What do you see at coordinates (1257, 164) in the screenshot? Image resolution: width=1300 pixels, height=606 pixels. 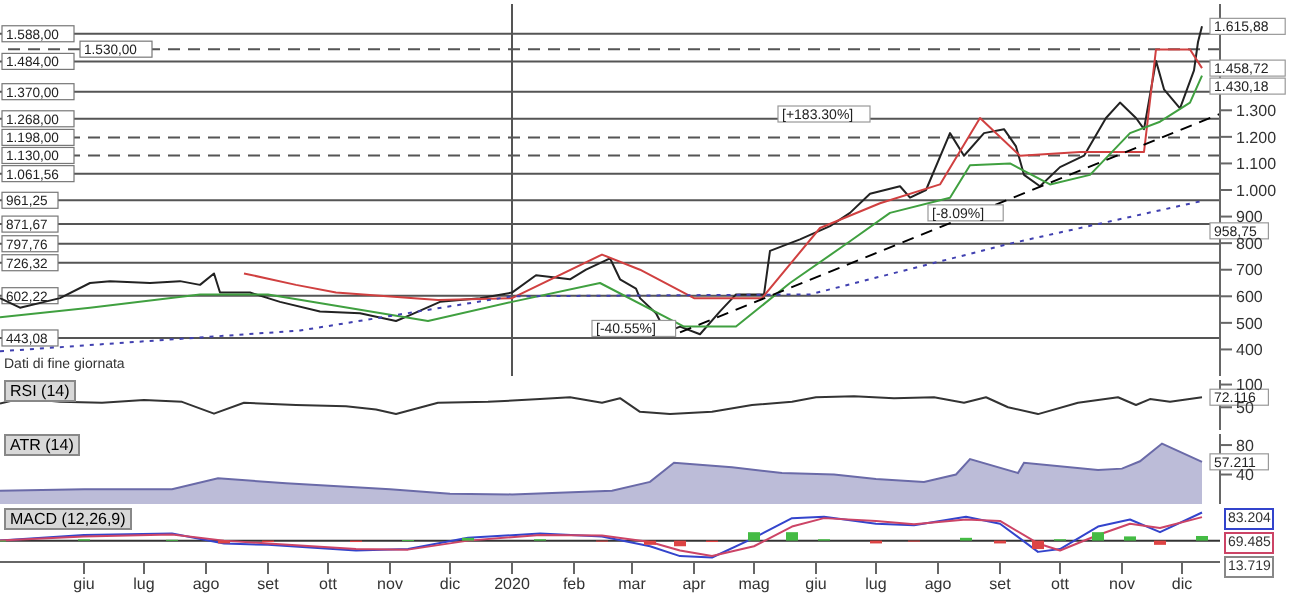 I see `y-tick-label: 1.100` at bounding box center [1257, 164].